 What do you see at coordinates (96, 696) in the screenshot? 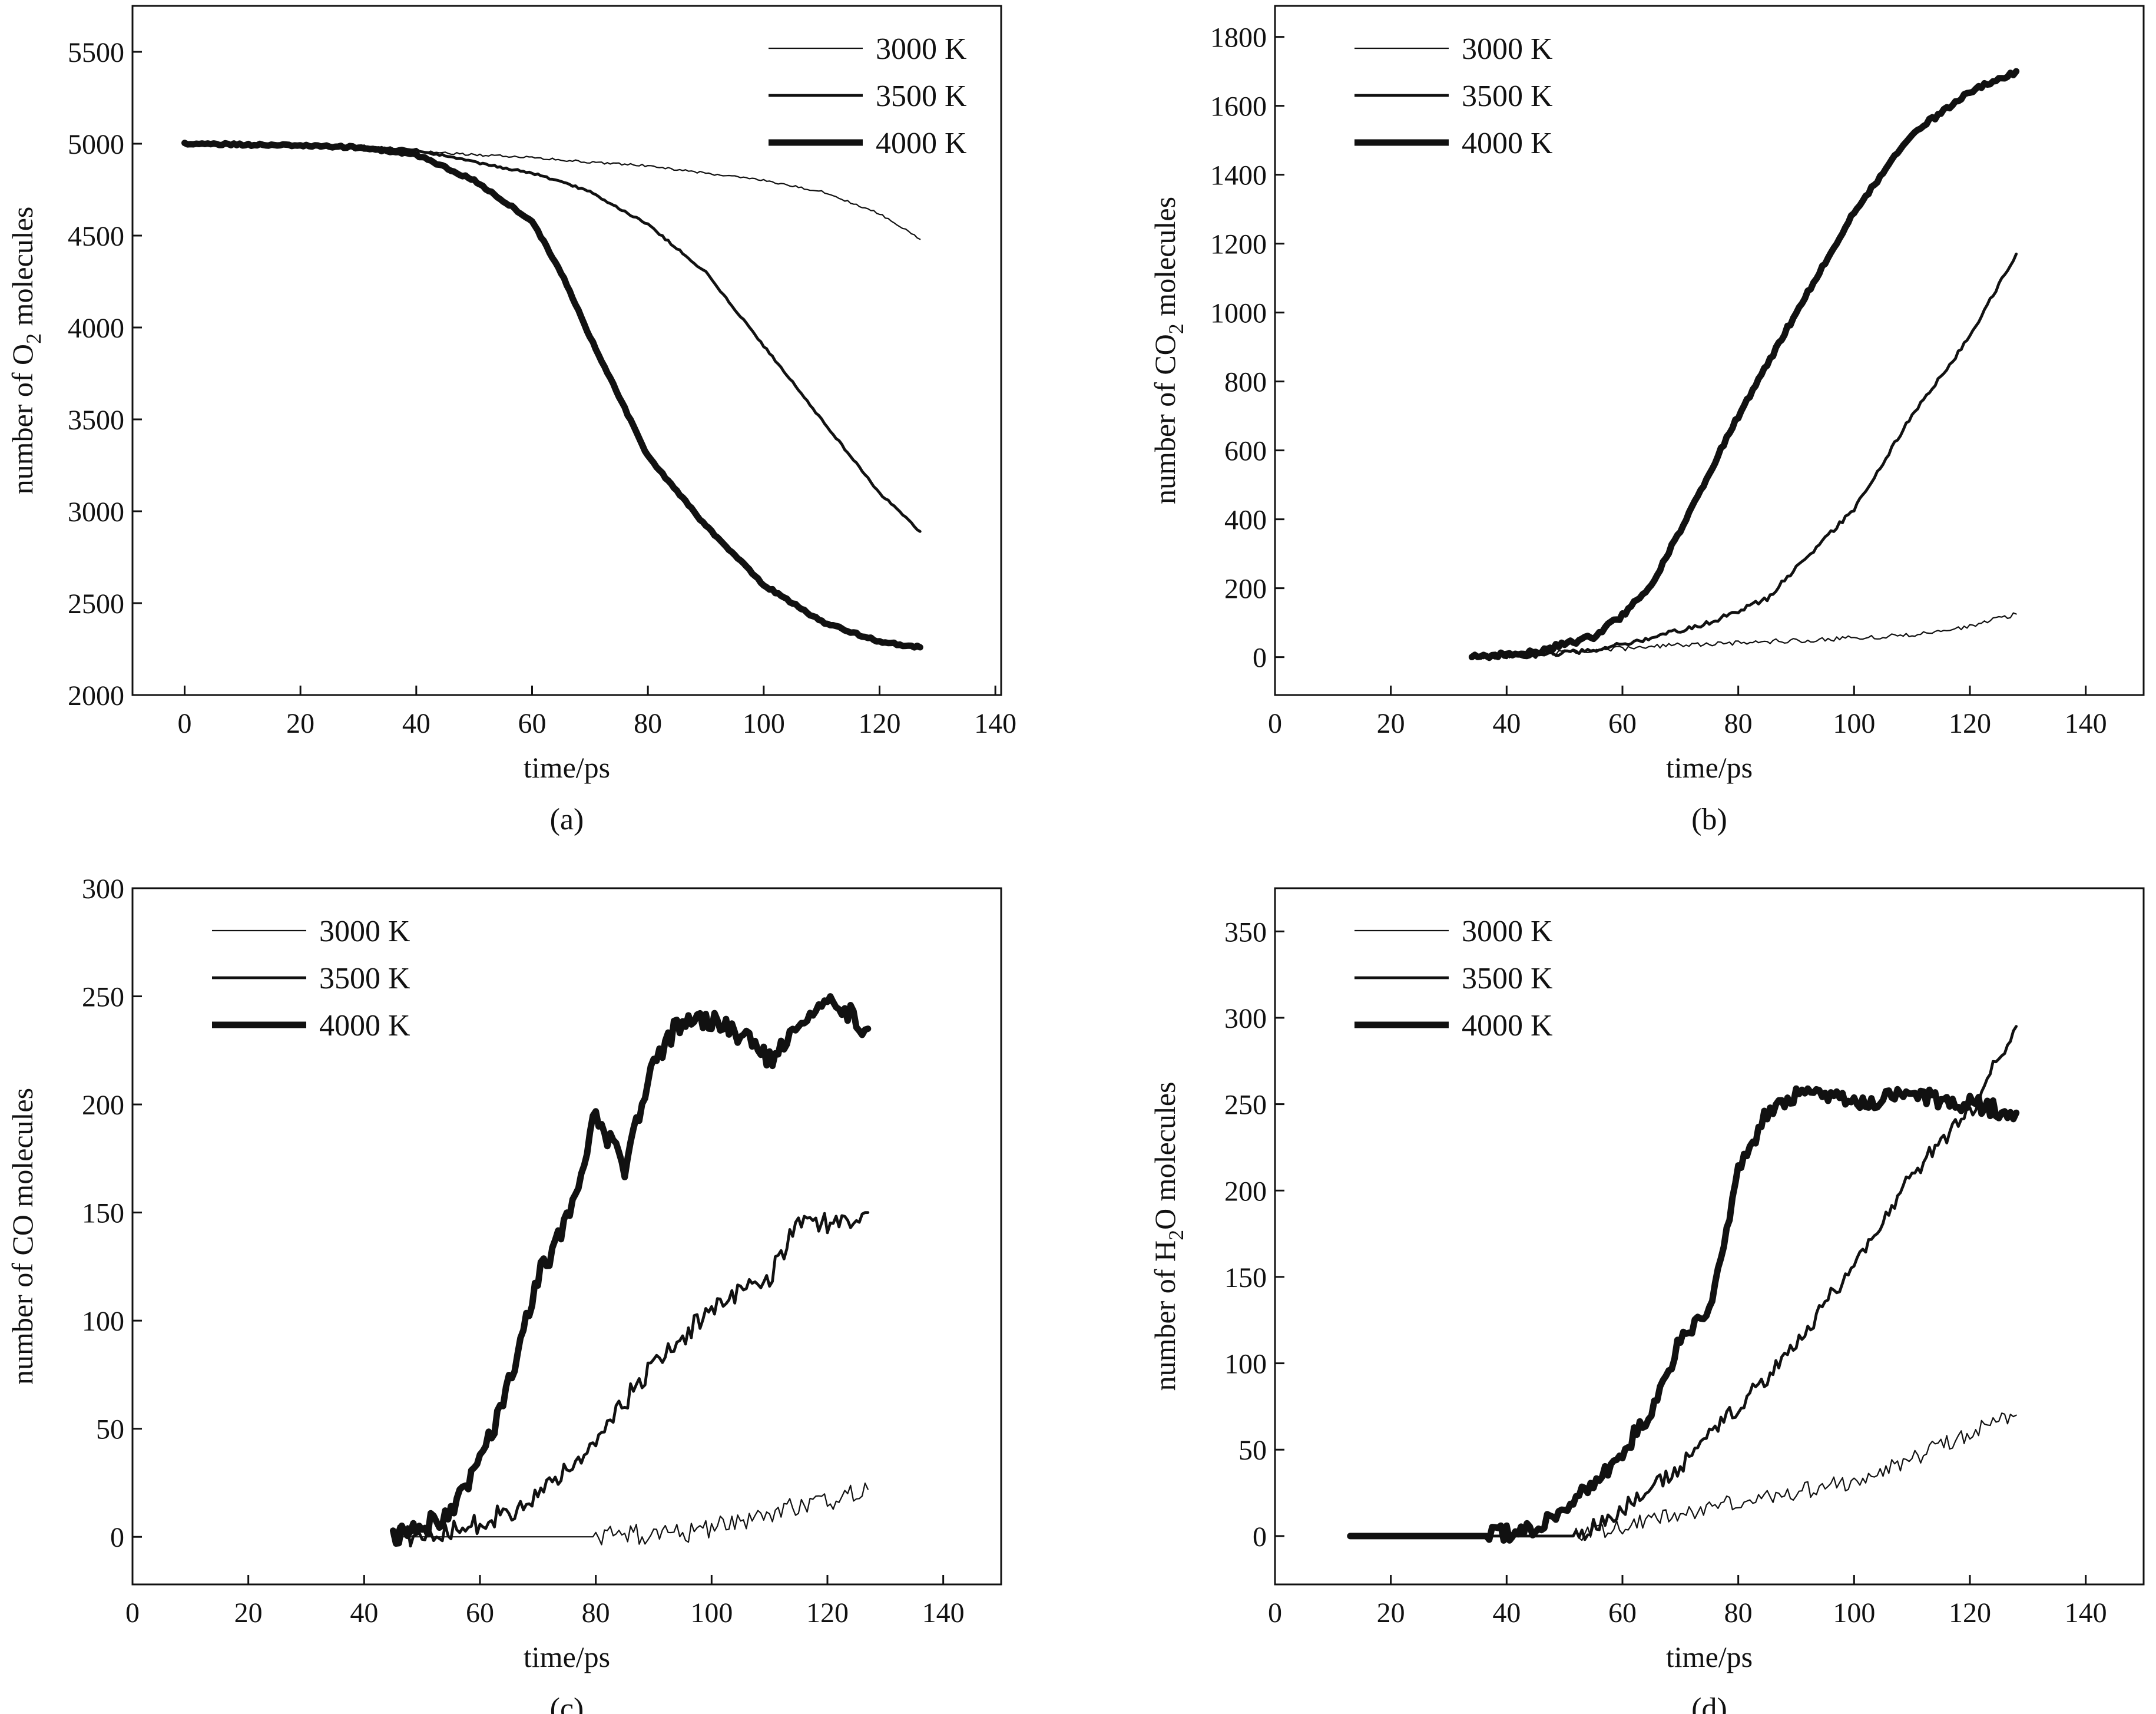
I see `y-tick-label: 2000` at bounding box center [96, 696].